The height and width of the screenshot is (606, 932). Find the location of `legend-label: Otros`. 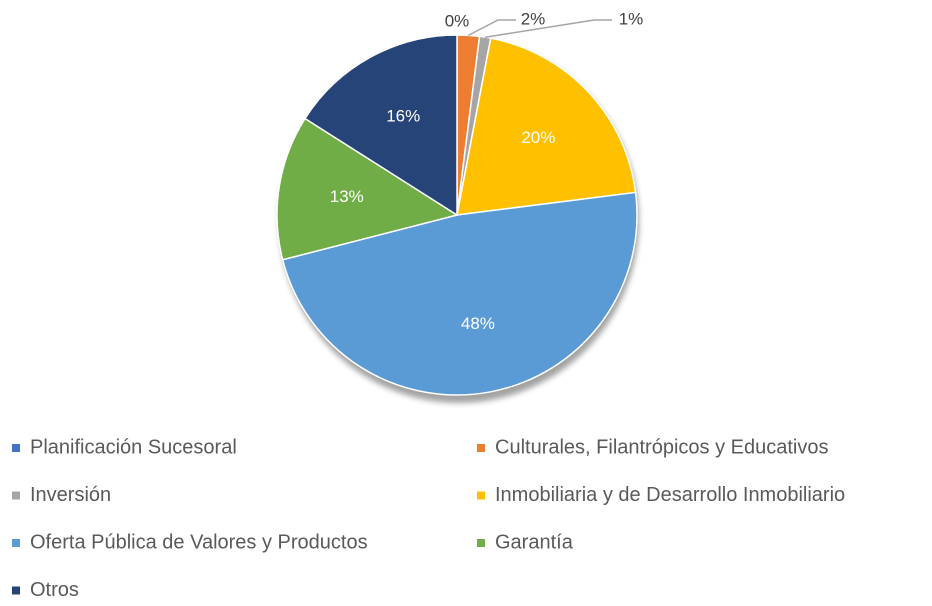

legend-label: Otros is located at coordinates (54, 590).